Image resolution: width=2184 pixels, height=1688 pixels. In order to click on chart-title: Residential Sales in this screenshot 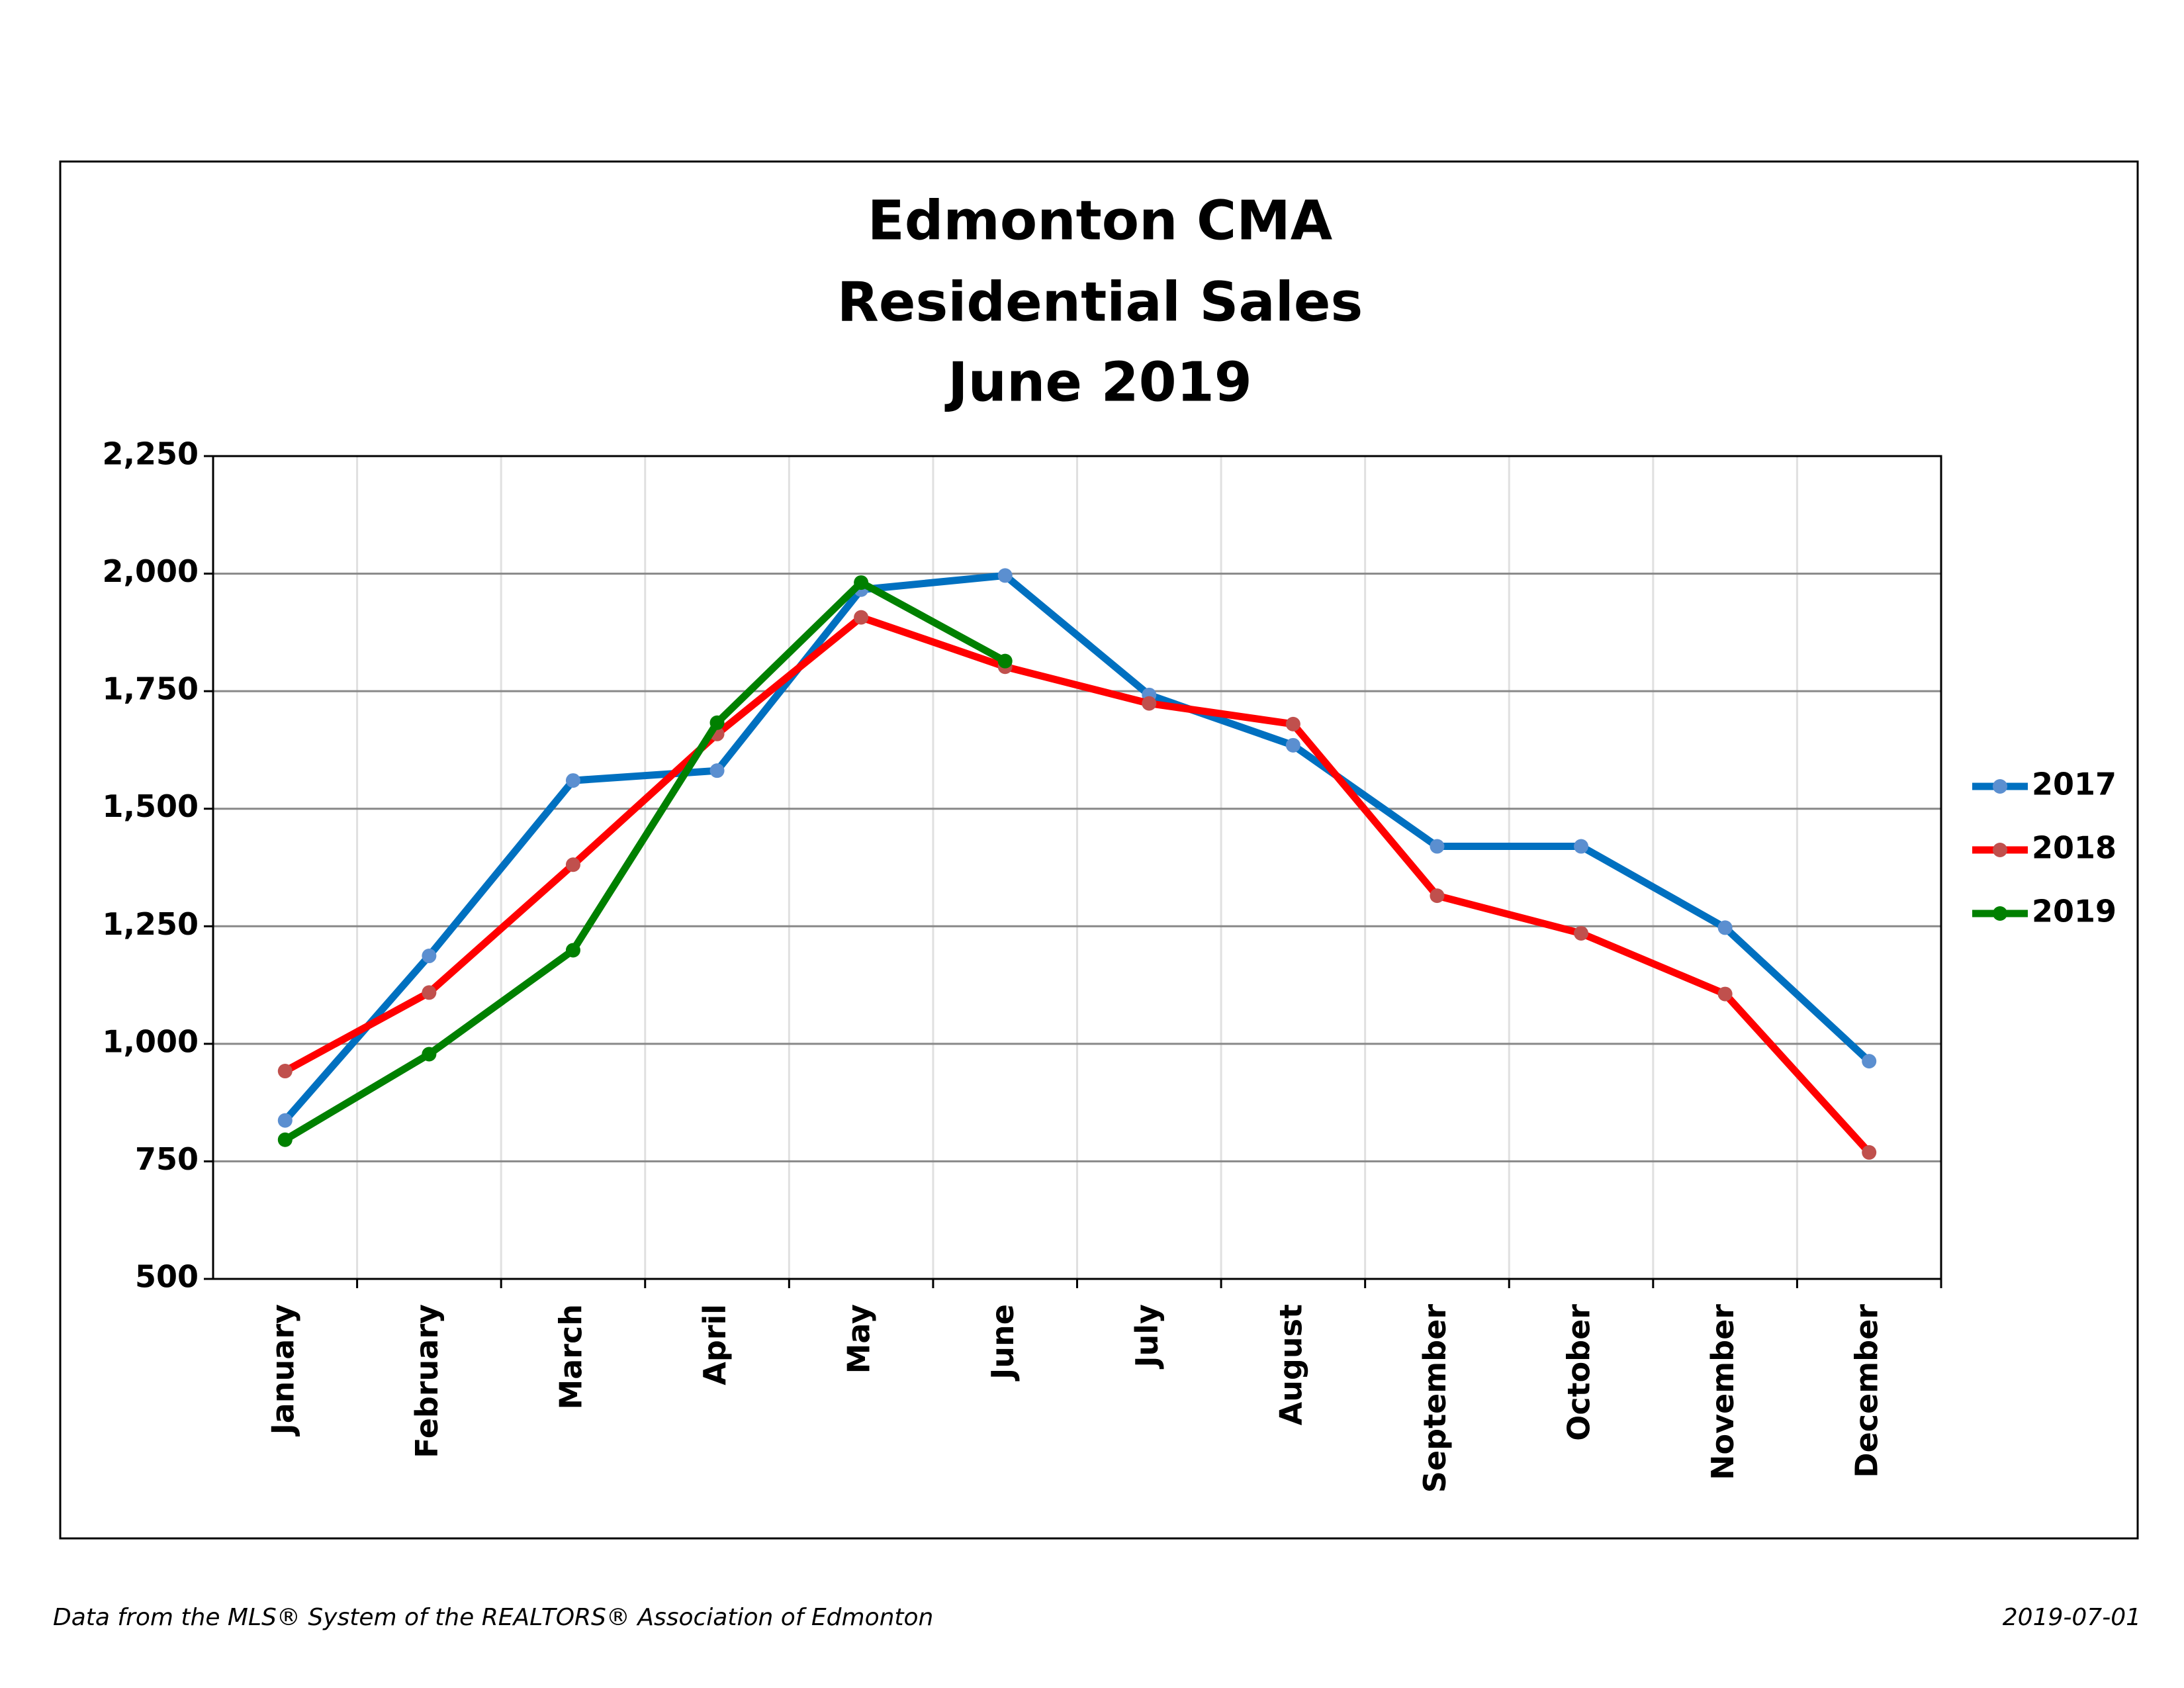, I will do `click(1100, 302)`.